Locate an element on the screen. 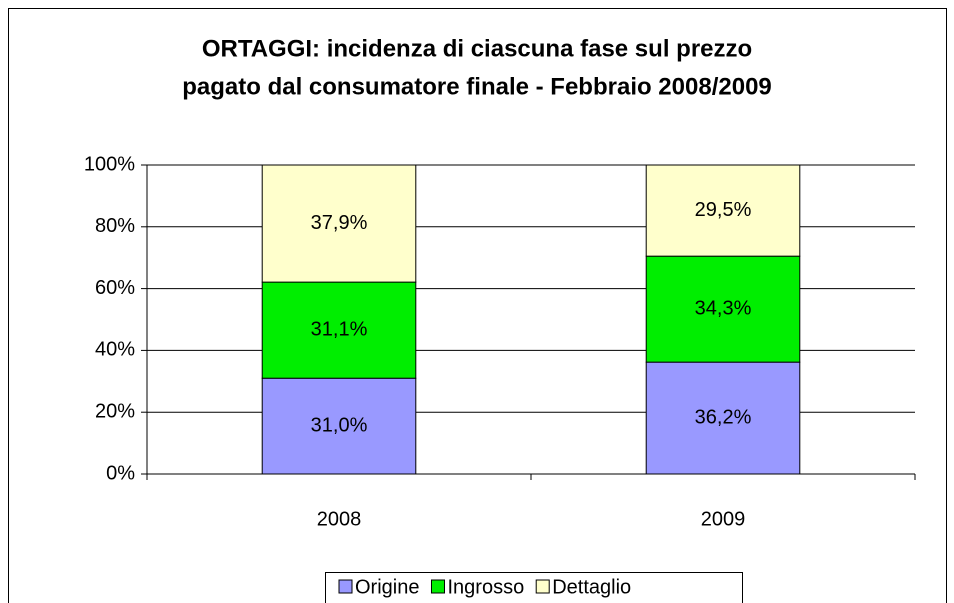  y-tick-label: 100% is located at coordinates (109, 164).